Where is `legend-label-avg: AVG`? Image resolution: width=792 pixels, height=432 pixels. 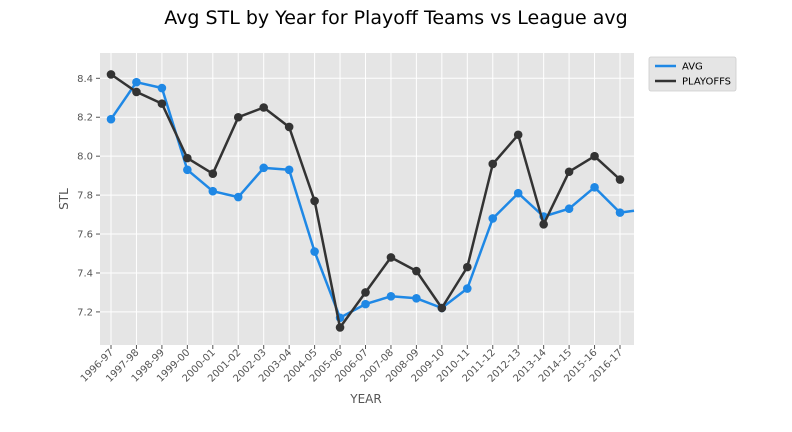
legend-label-avg: AVG is located at coordinates (692, 67).